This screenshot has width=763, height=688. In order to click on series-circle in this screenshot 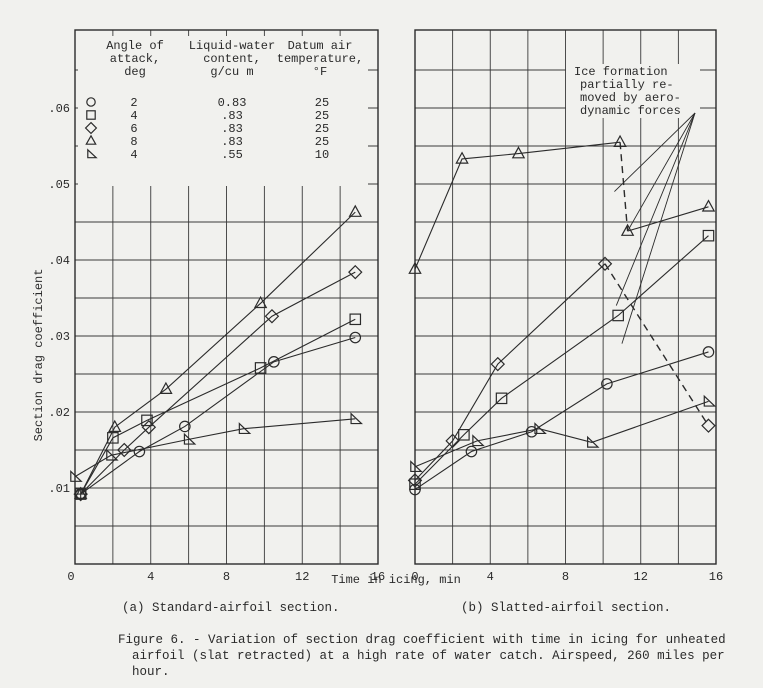, I will do `click(218, 415)`.